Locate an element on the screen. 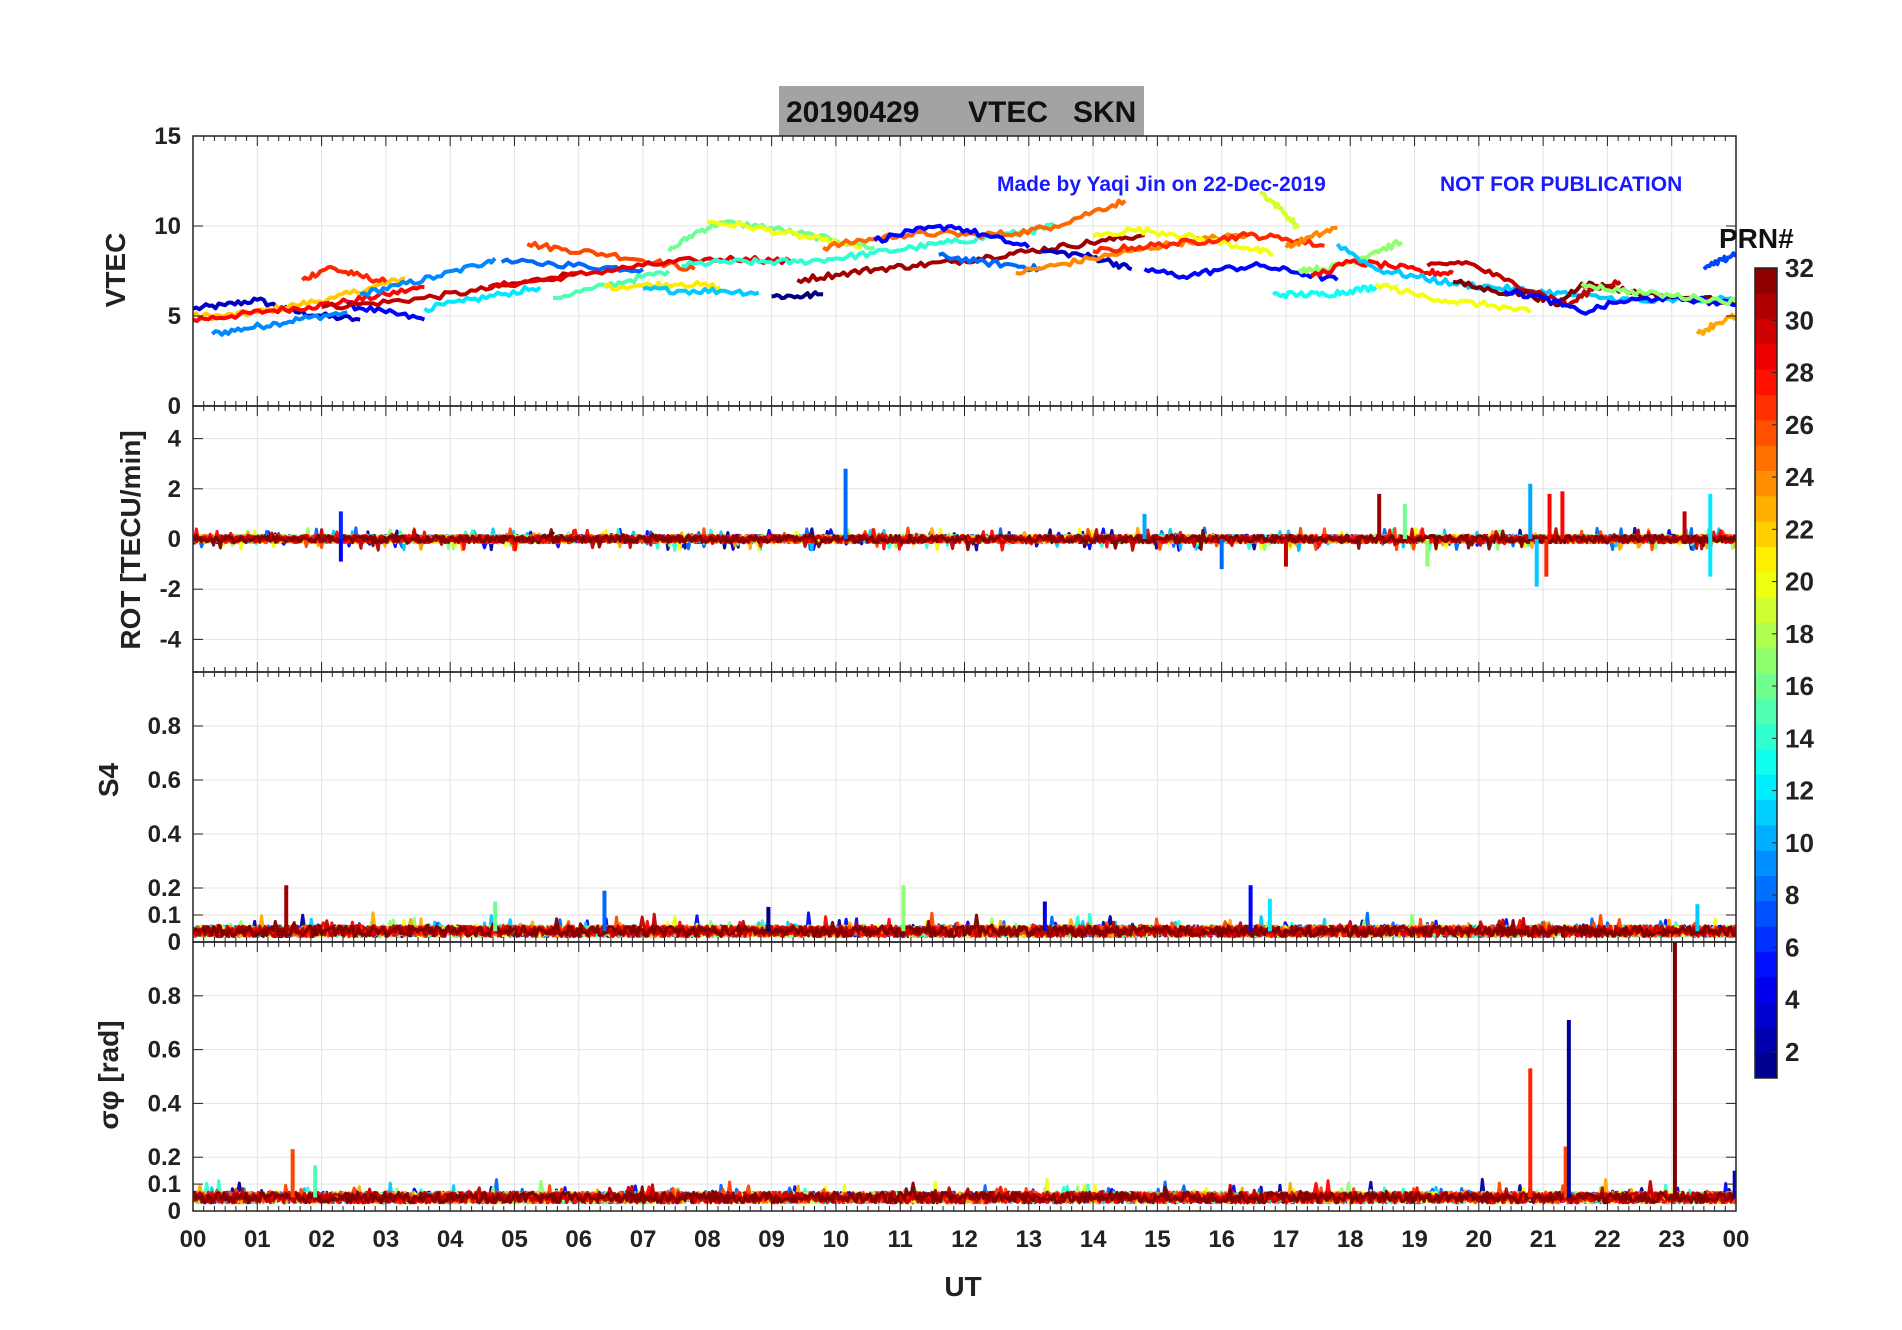 The width and height of the screenshot is (1902, 1330). y-tick-label-sigma_phi-0: 0 is located at coordinates (174, 1211).